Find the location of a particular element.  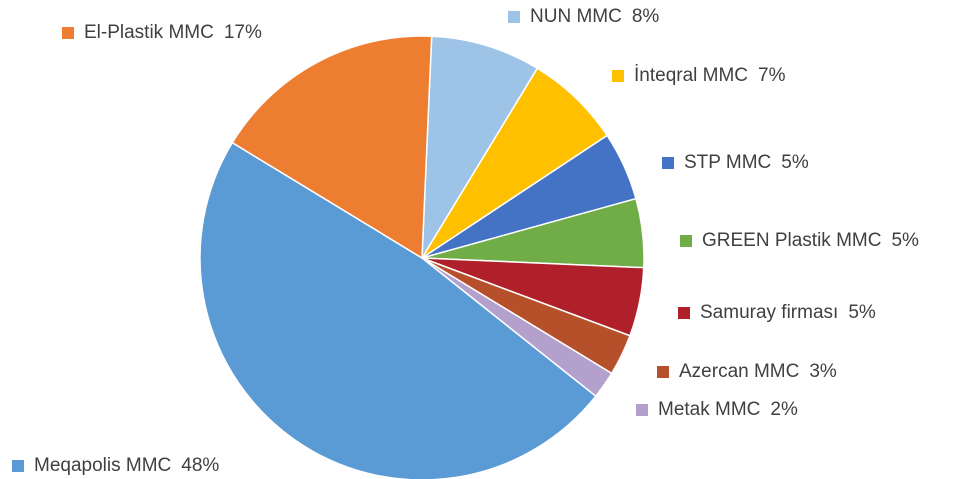

category-name: NUN MMC is located at coordinates (576, 16).